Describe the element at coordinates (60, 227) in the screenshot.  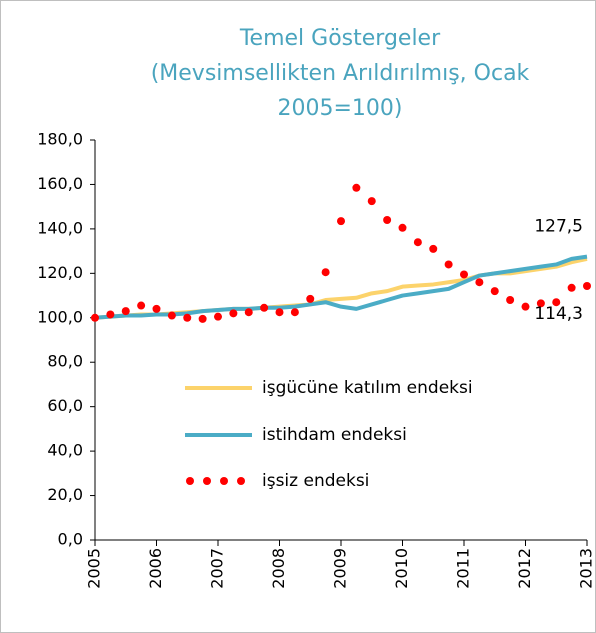
I see `y-tick-label: 140,0` at that location.